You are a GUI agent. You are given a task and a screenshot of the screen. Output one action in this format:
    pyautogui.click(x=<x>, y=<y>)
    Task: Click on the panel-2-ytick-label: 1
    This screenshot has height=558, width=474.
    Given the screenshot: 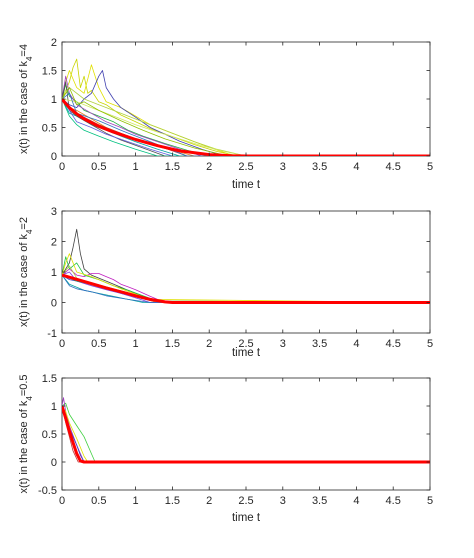 What is the action you would take?
    pyautogui.click(x=54, y=273)
    